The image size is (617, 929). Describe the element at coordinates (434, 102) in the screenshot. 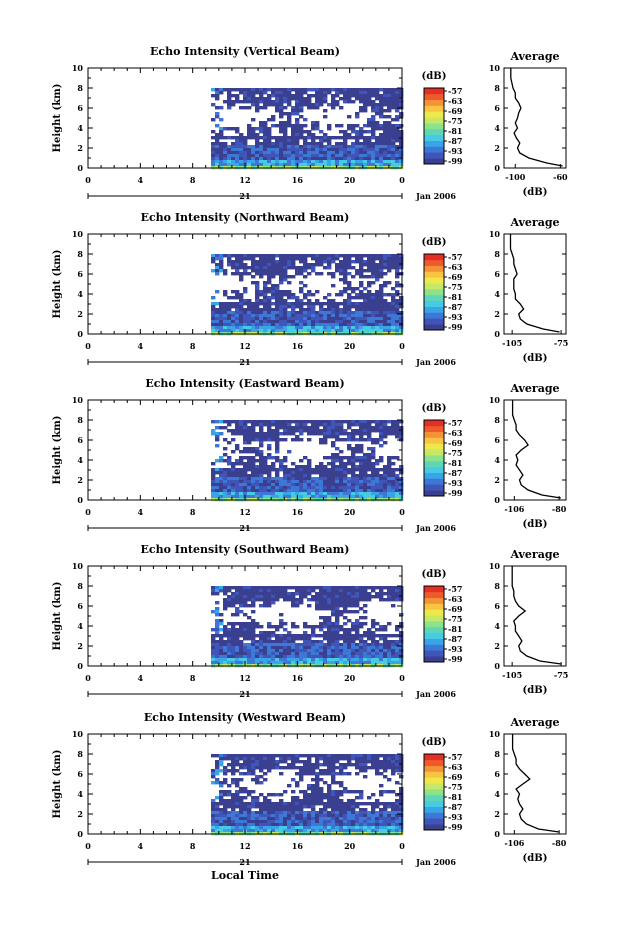

I see `colorbar-segment` at that location.